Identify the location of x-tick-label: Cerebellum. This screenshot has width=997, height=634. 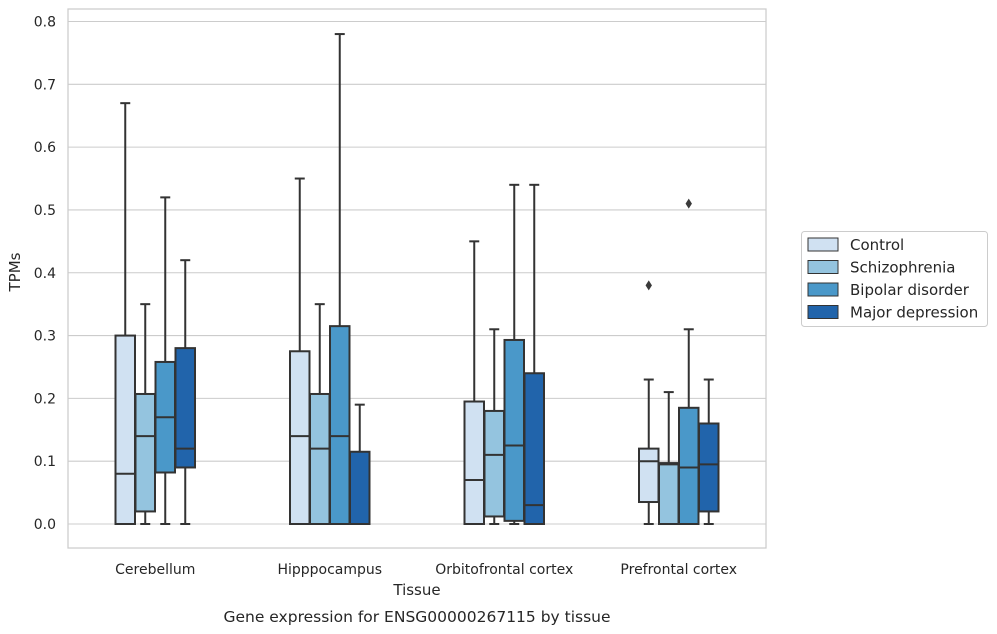
(155, 570).